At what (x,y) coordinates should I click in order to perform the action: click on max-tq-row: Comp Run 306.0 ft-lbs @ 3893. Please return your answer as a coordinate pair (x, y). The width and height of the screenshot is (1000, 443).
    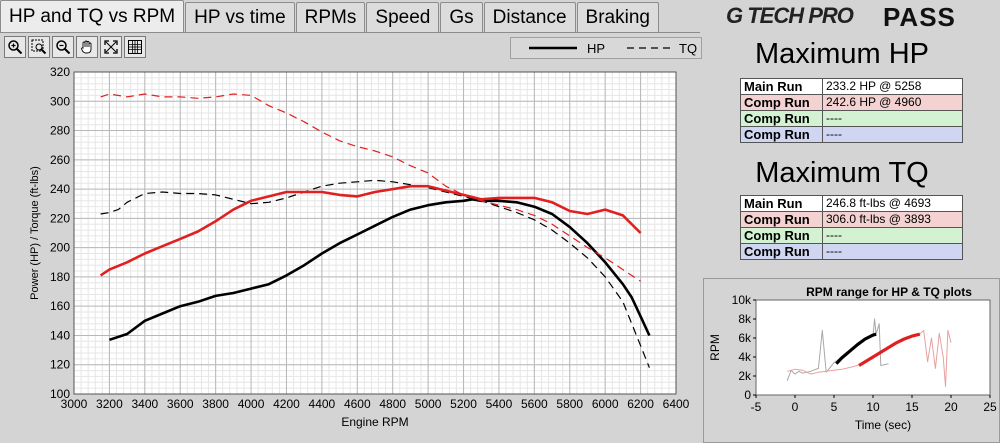
    Looking at the image, I should click on (851, 219).